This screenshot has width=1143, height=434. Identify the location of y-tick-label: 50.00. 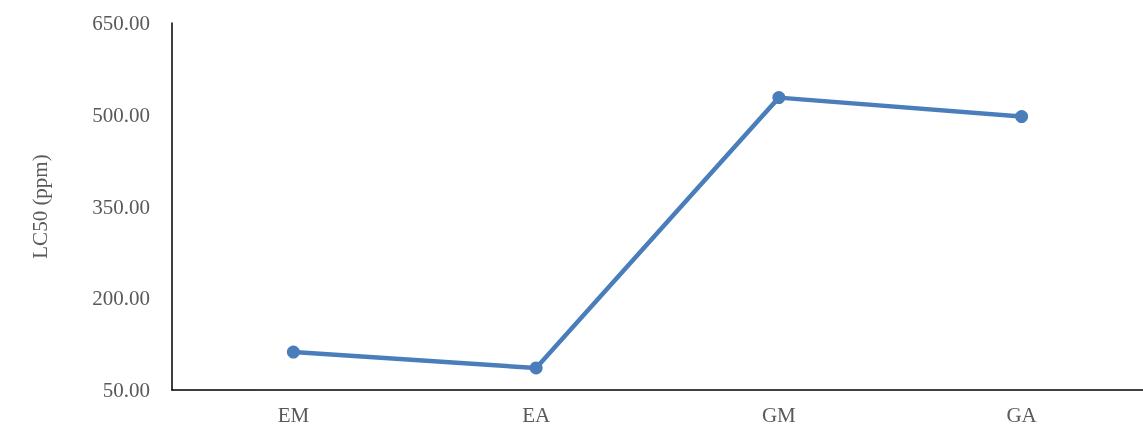
(126, 390).